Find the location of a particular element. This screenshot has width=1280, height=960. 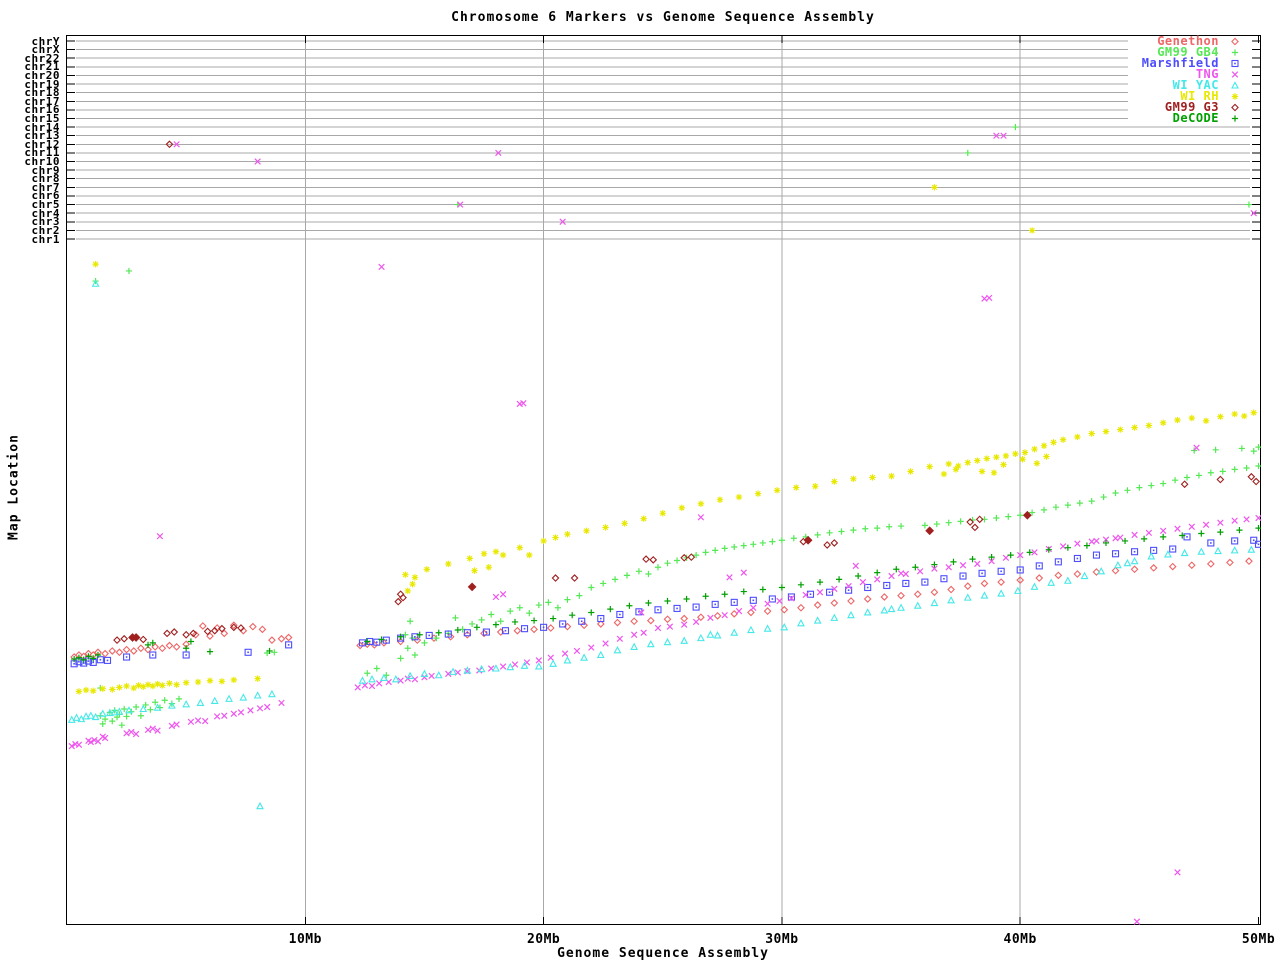

y-axis-chromosome-label: chr18 is located at coordinates (42, 93).